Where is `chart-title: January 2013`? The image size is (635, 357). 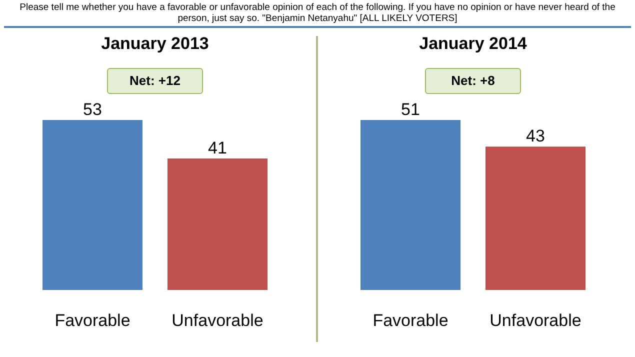
chart-title: January 2013 is located at coordinates (155, 44).